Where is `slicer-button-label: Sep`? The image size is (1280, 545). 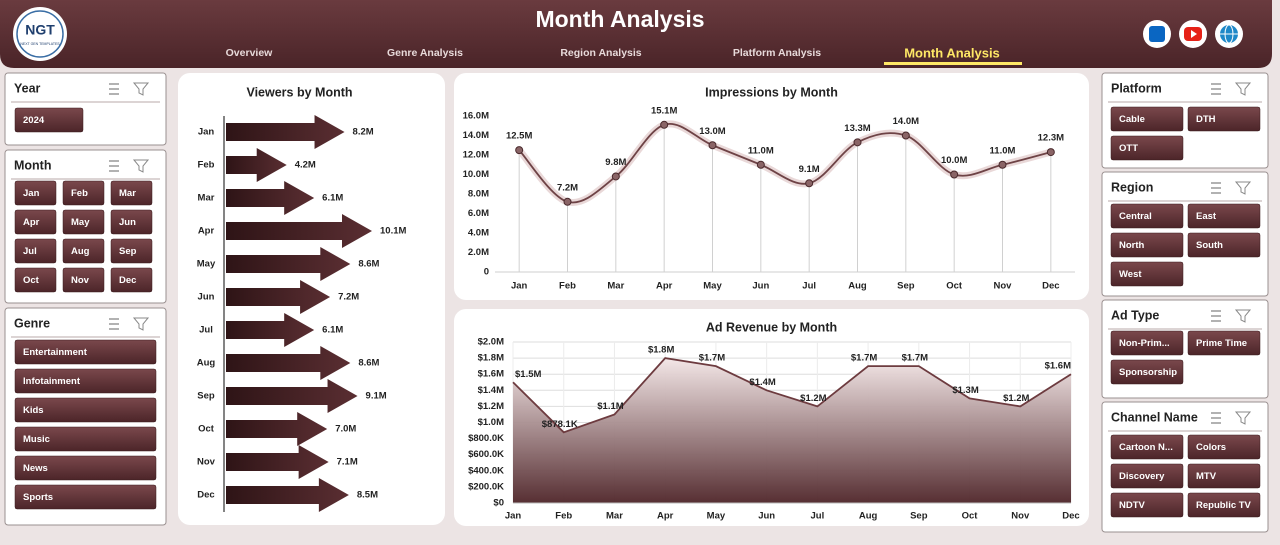 slicer-button-label: Sep is located at coordinates (128, 251).